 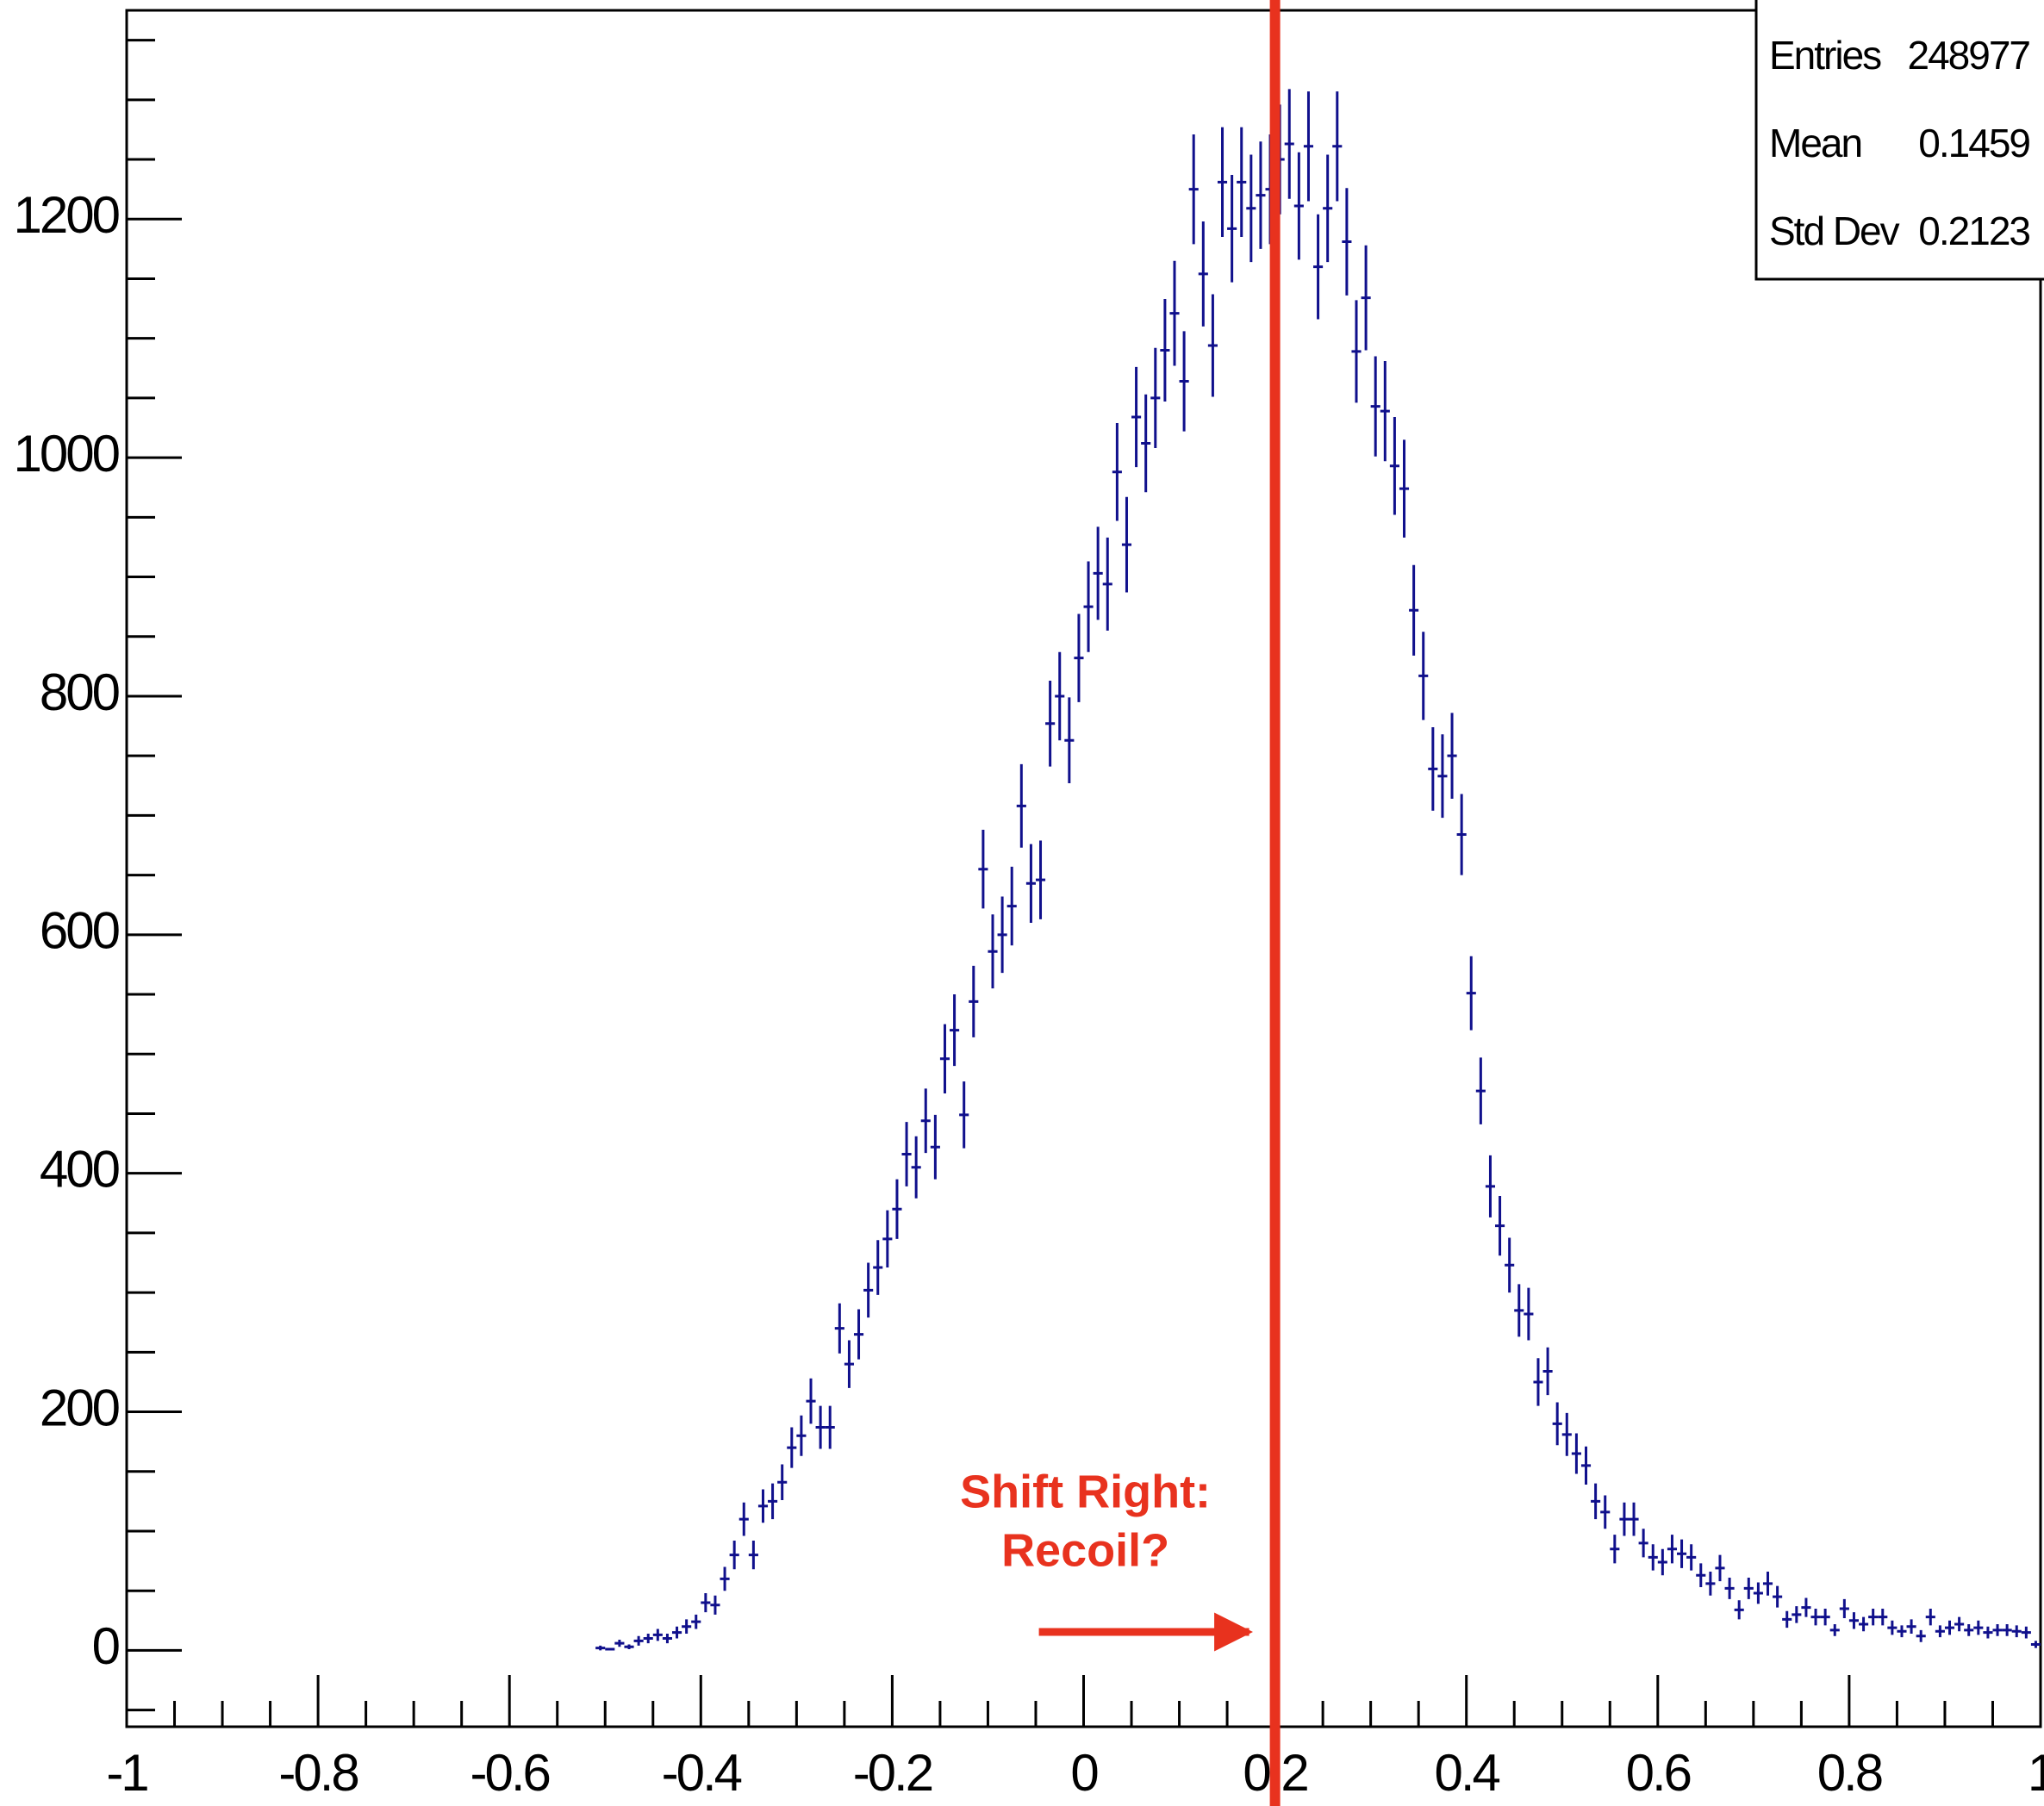 I want to click on x-tick-label: -0.4, so click(x=702, y=1773).